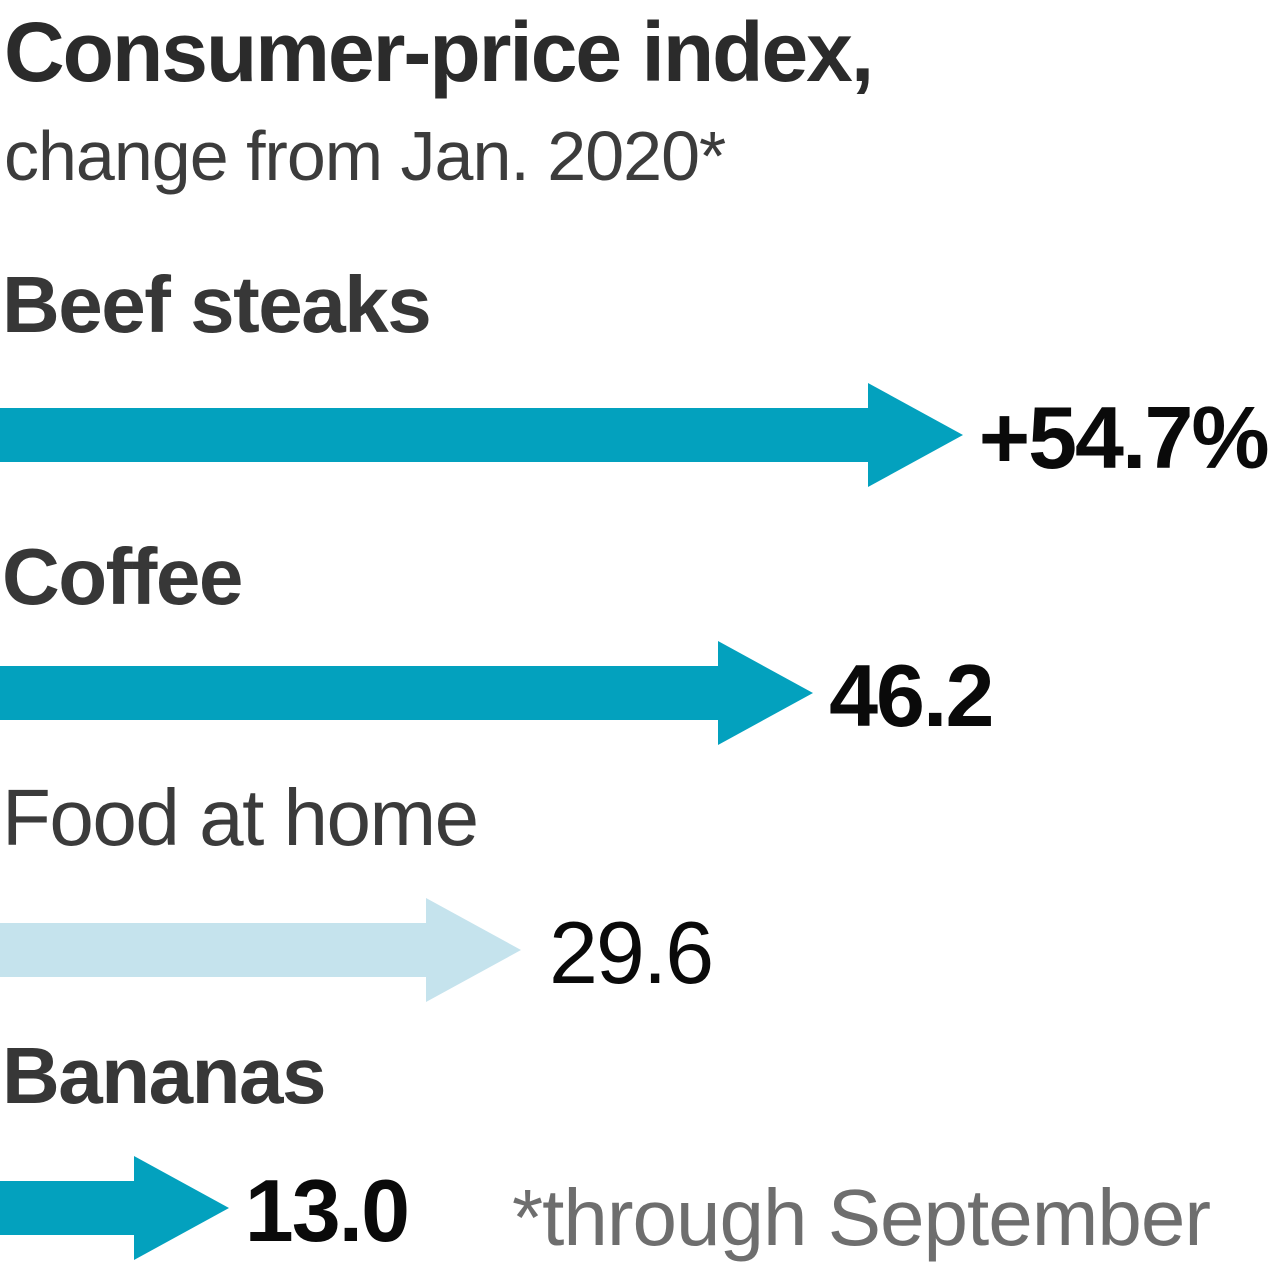 This screenshot has width=1280, height=1280. I want to click on chart-title: Consumer-price index,, so click(439, 52).